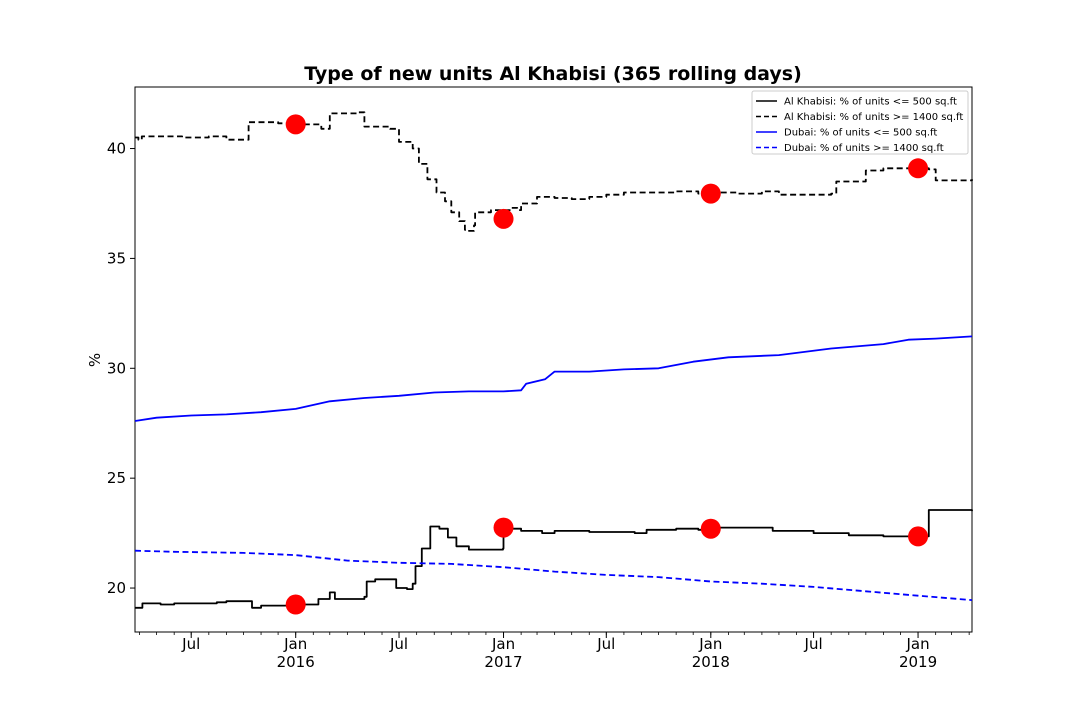  What do you see at coordinates (711, 662) in the screenshot?
I see `x-tick-year-label: 2018` at bounding box center [711, 662].